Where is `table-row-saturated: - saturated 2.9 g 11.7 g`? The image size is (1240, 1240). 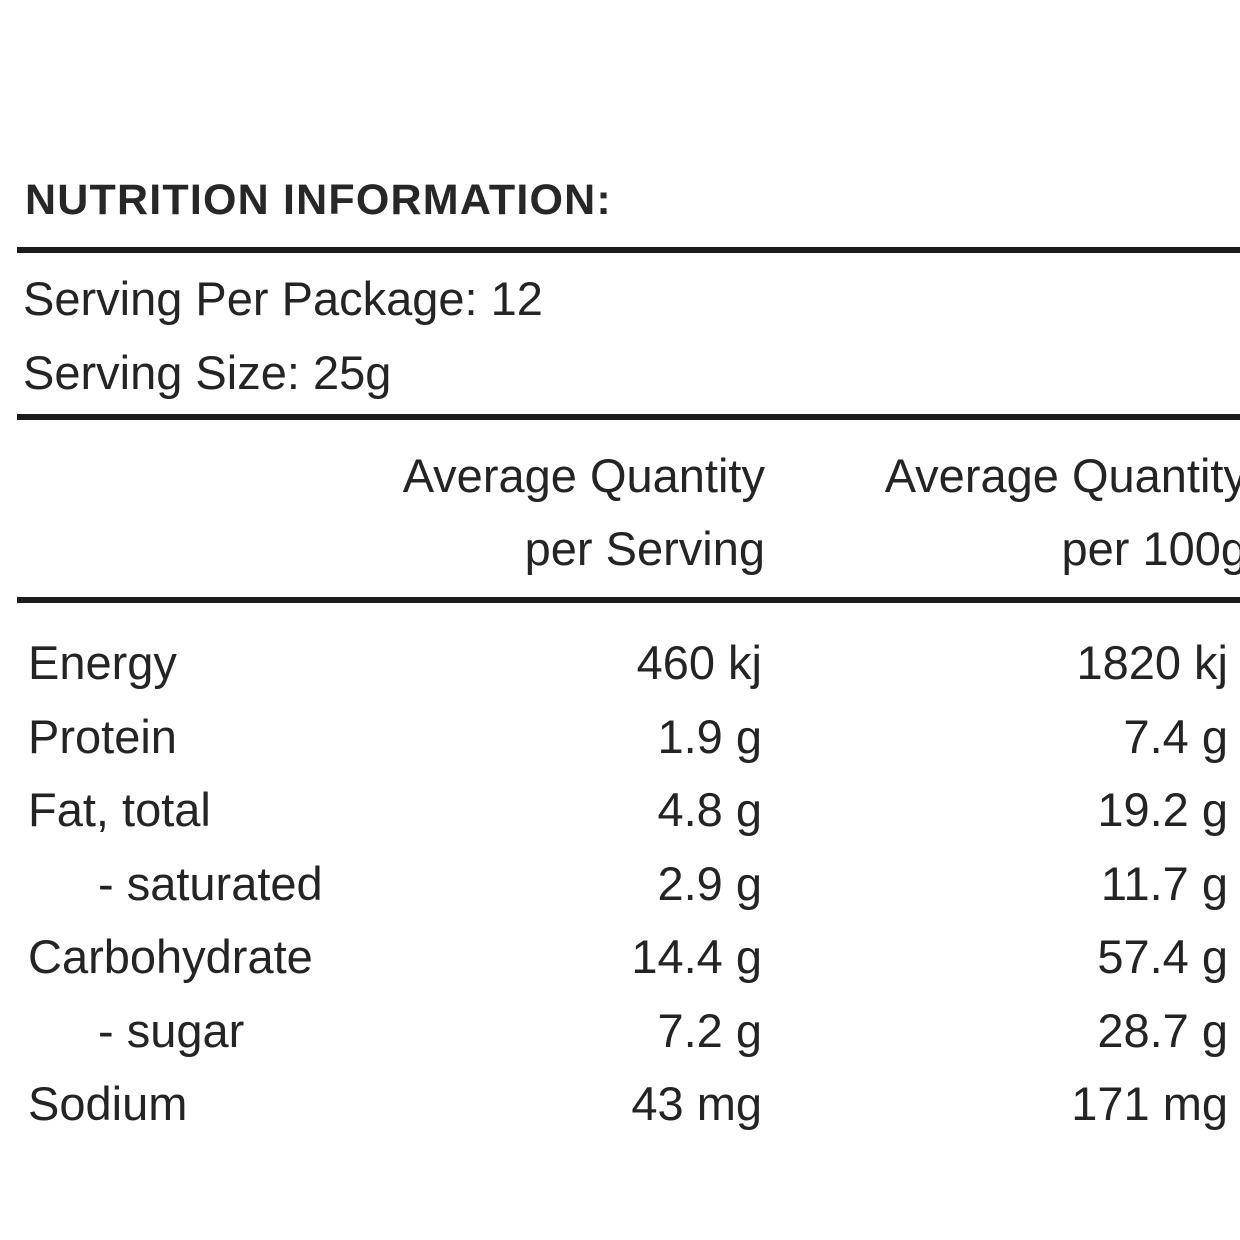 table-row-saturated: - saturated 2.9 g 11.7 g is located at coordinates (620, 884).